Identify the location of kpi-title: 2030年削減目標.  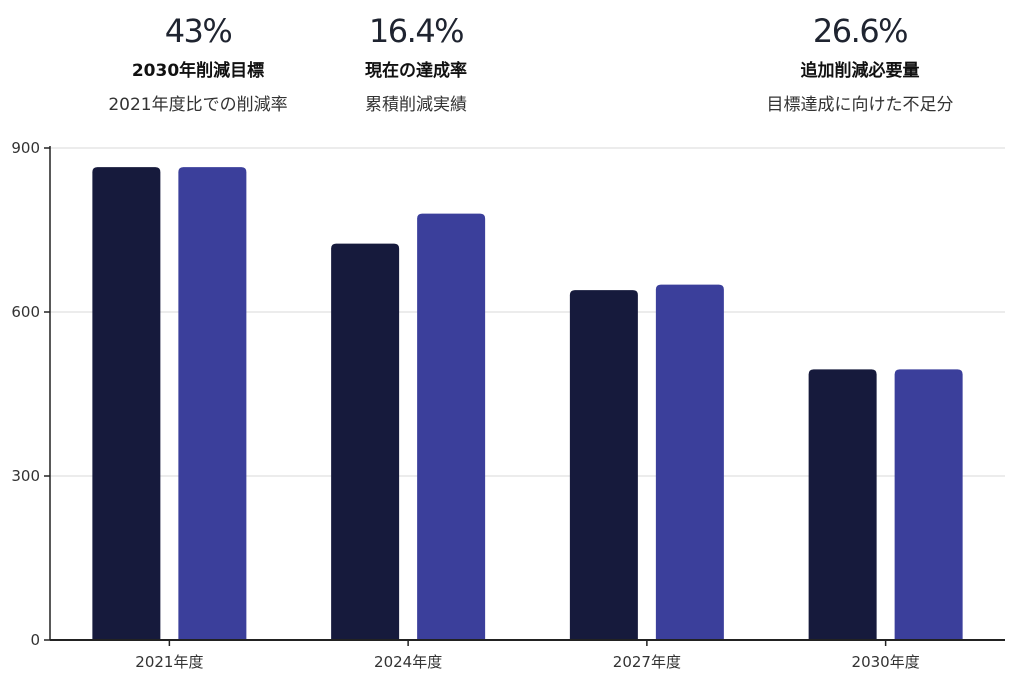
(198, 71).